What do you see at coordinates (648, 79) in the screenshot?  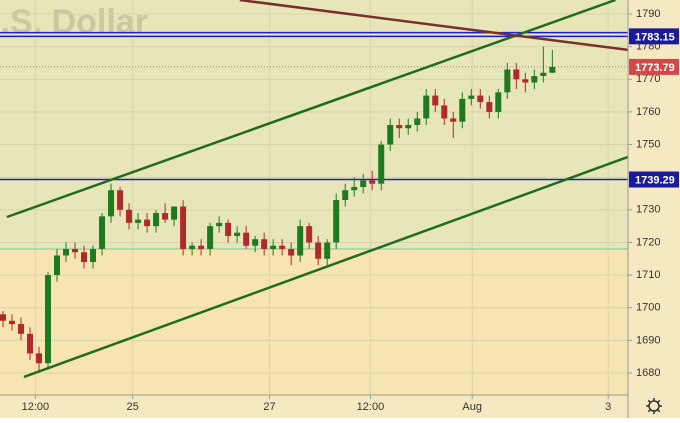 I see `y-tick-label: 1770` at bounding box center [648, 79].